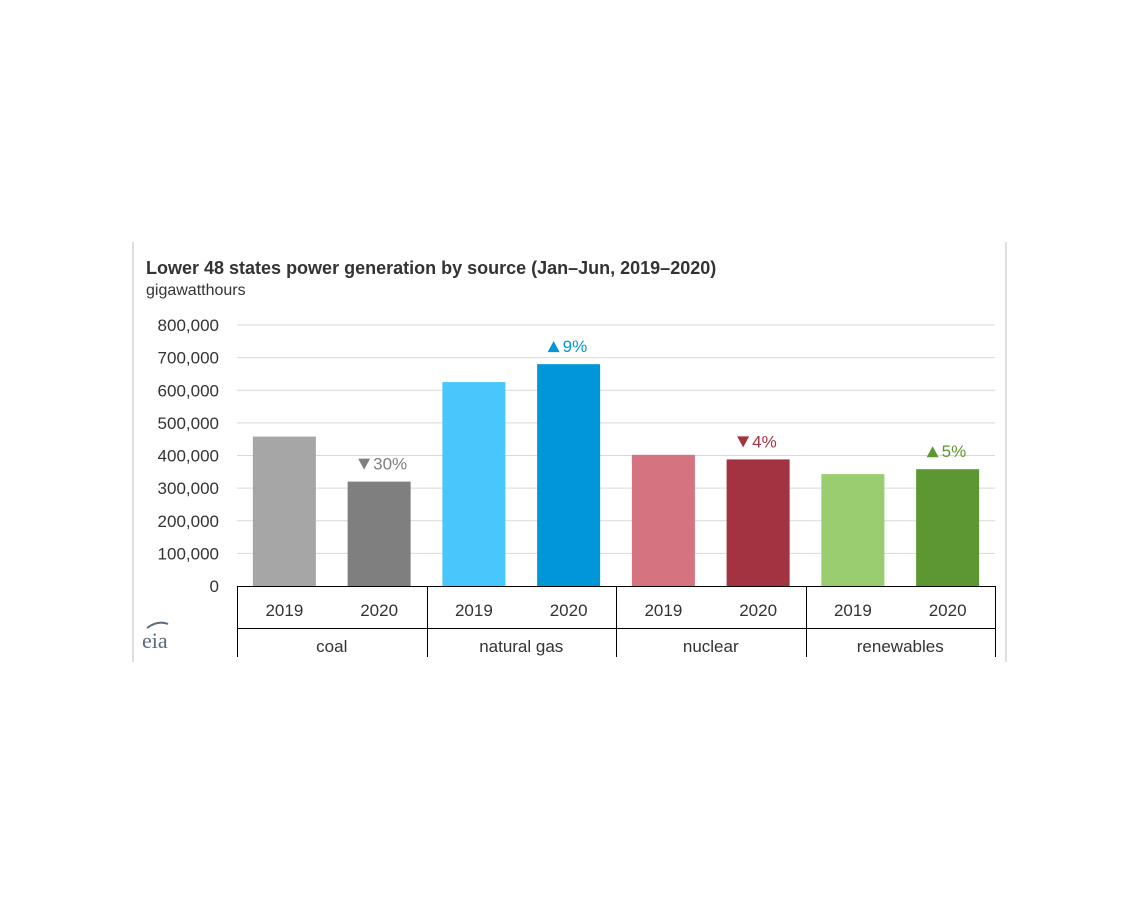  I want to click on logo-swoosh, so click(157, 625).